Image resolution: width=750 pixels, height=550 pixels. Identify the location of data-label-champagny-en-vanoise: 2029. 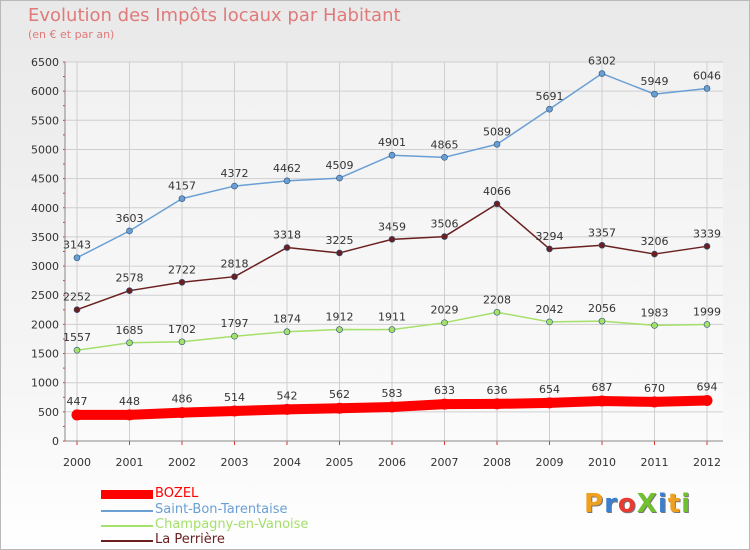
(445, 310).